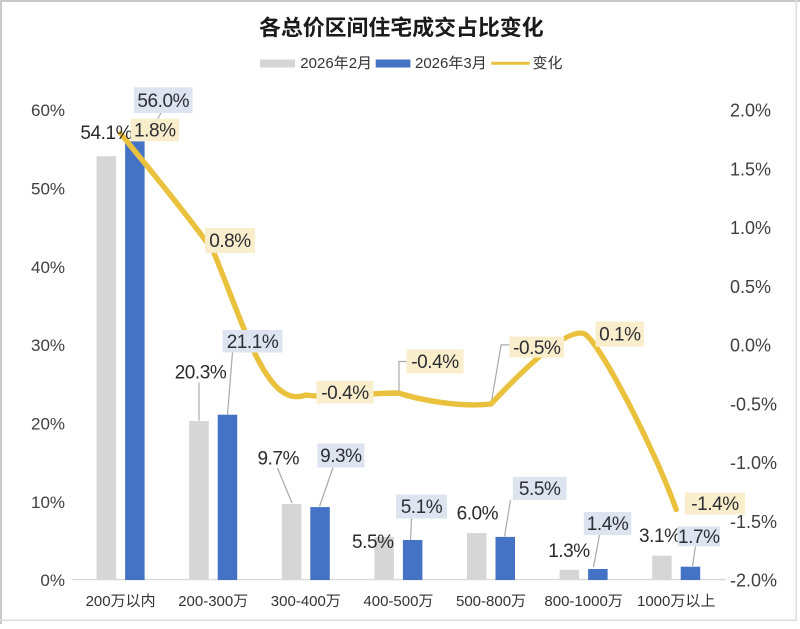  Describe the element at coordinates (48, 267) in the screenshot. I see `svg-text: 40%` at that location.